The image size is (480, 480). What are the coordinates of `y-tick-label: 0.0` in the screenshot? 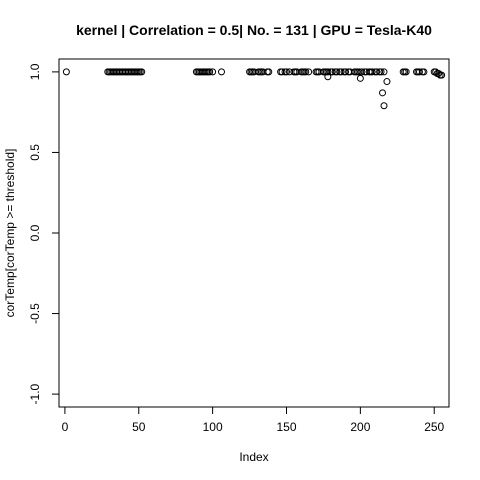 It's located at (35, 232).